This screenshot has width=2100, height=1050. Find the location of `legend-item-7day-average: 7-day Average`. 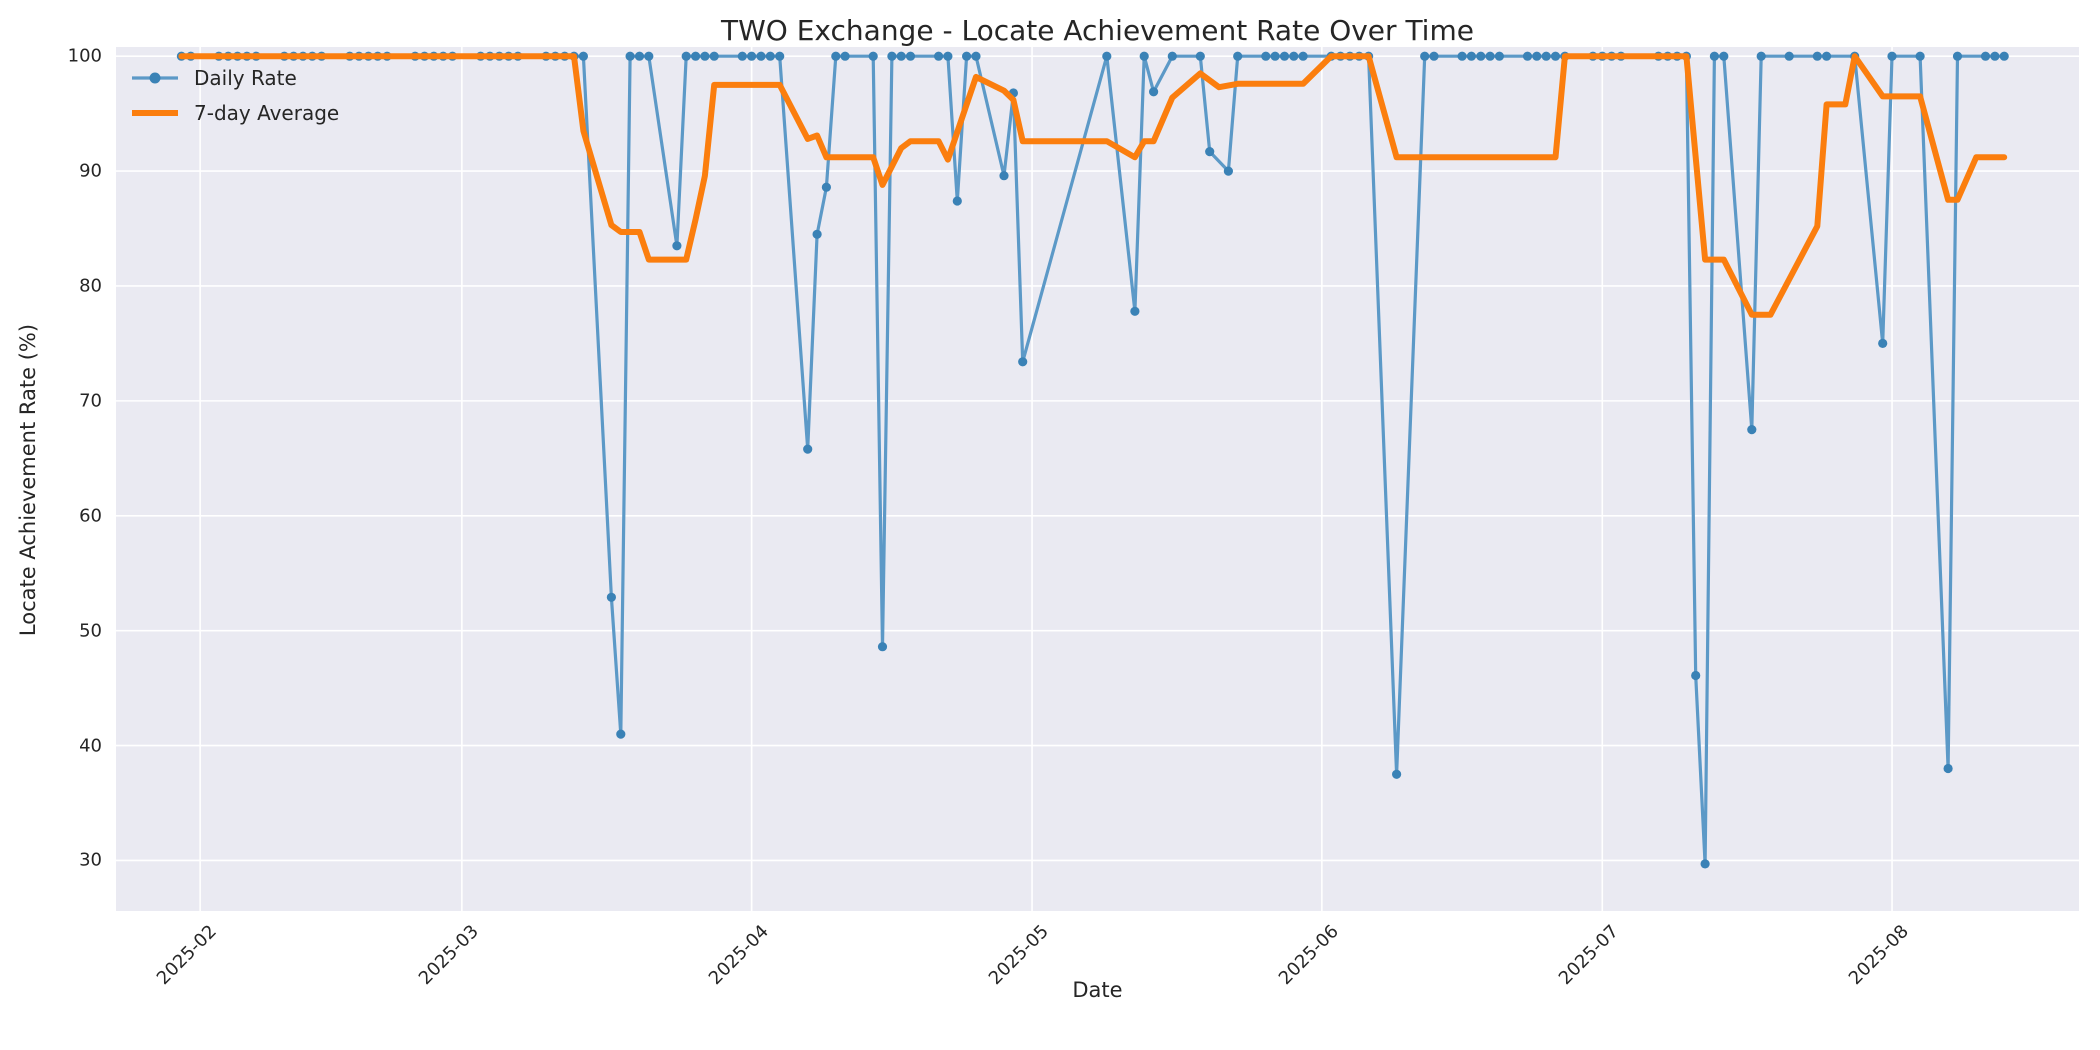

legend-item-7day-average: 7-day Average is located at coordinates (234, 112).